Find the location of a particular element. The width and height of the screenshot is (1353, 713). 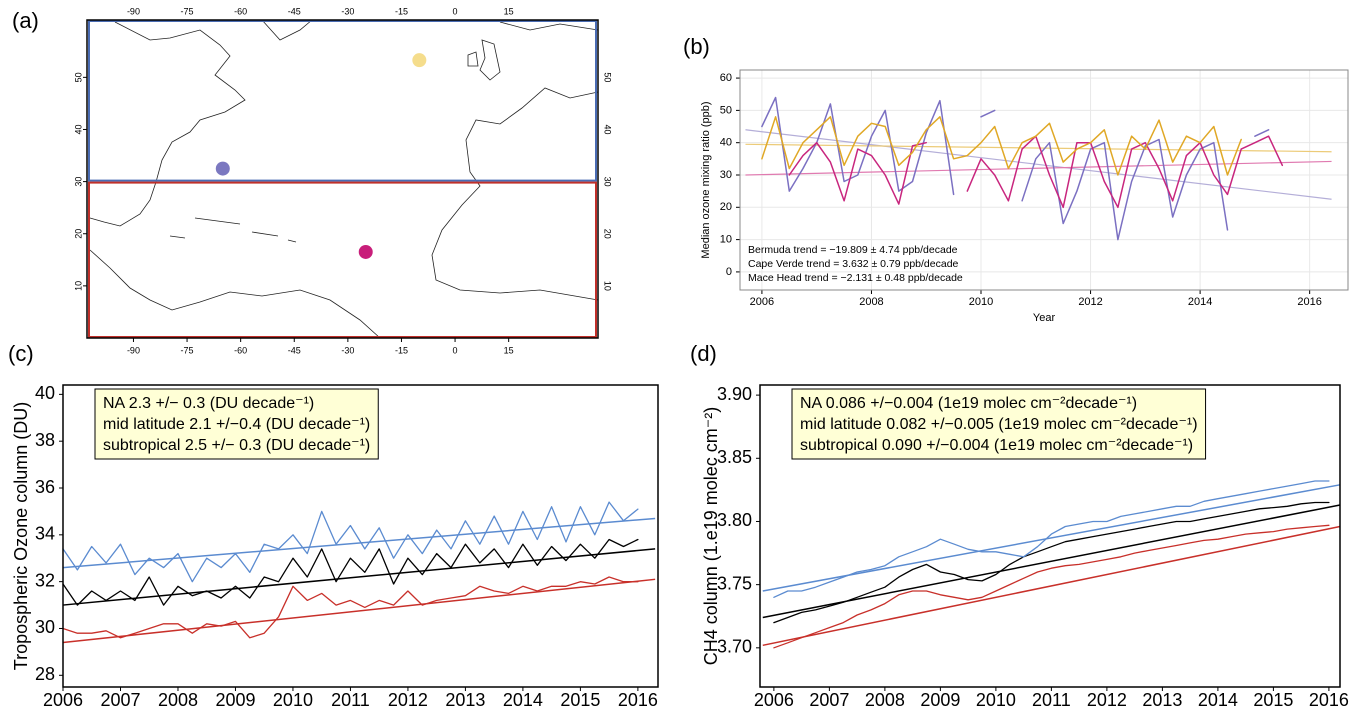

y-tick-label: 60 is located at coordinates (726, 78).